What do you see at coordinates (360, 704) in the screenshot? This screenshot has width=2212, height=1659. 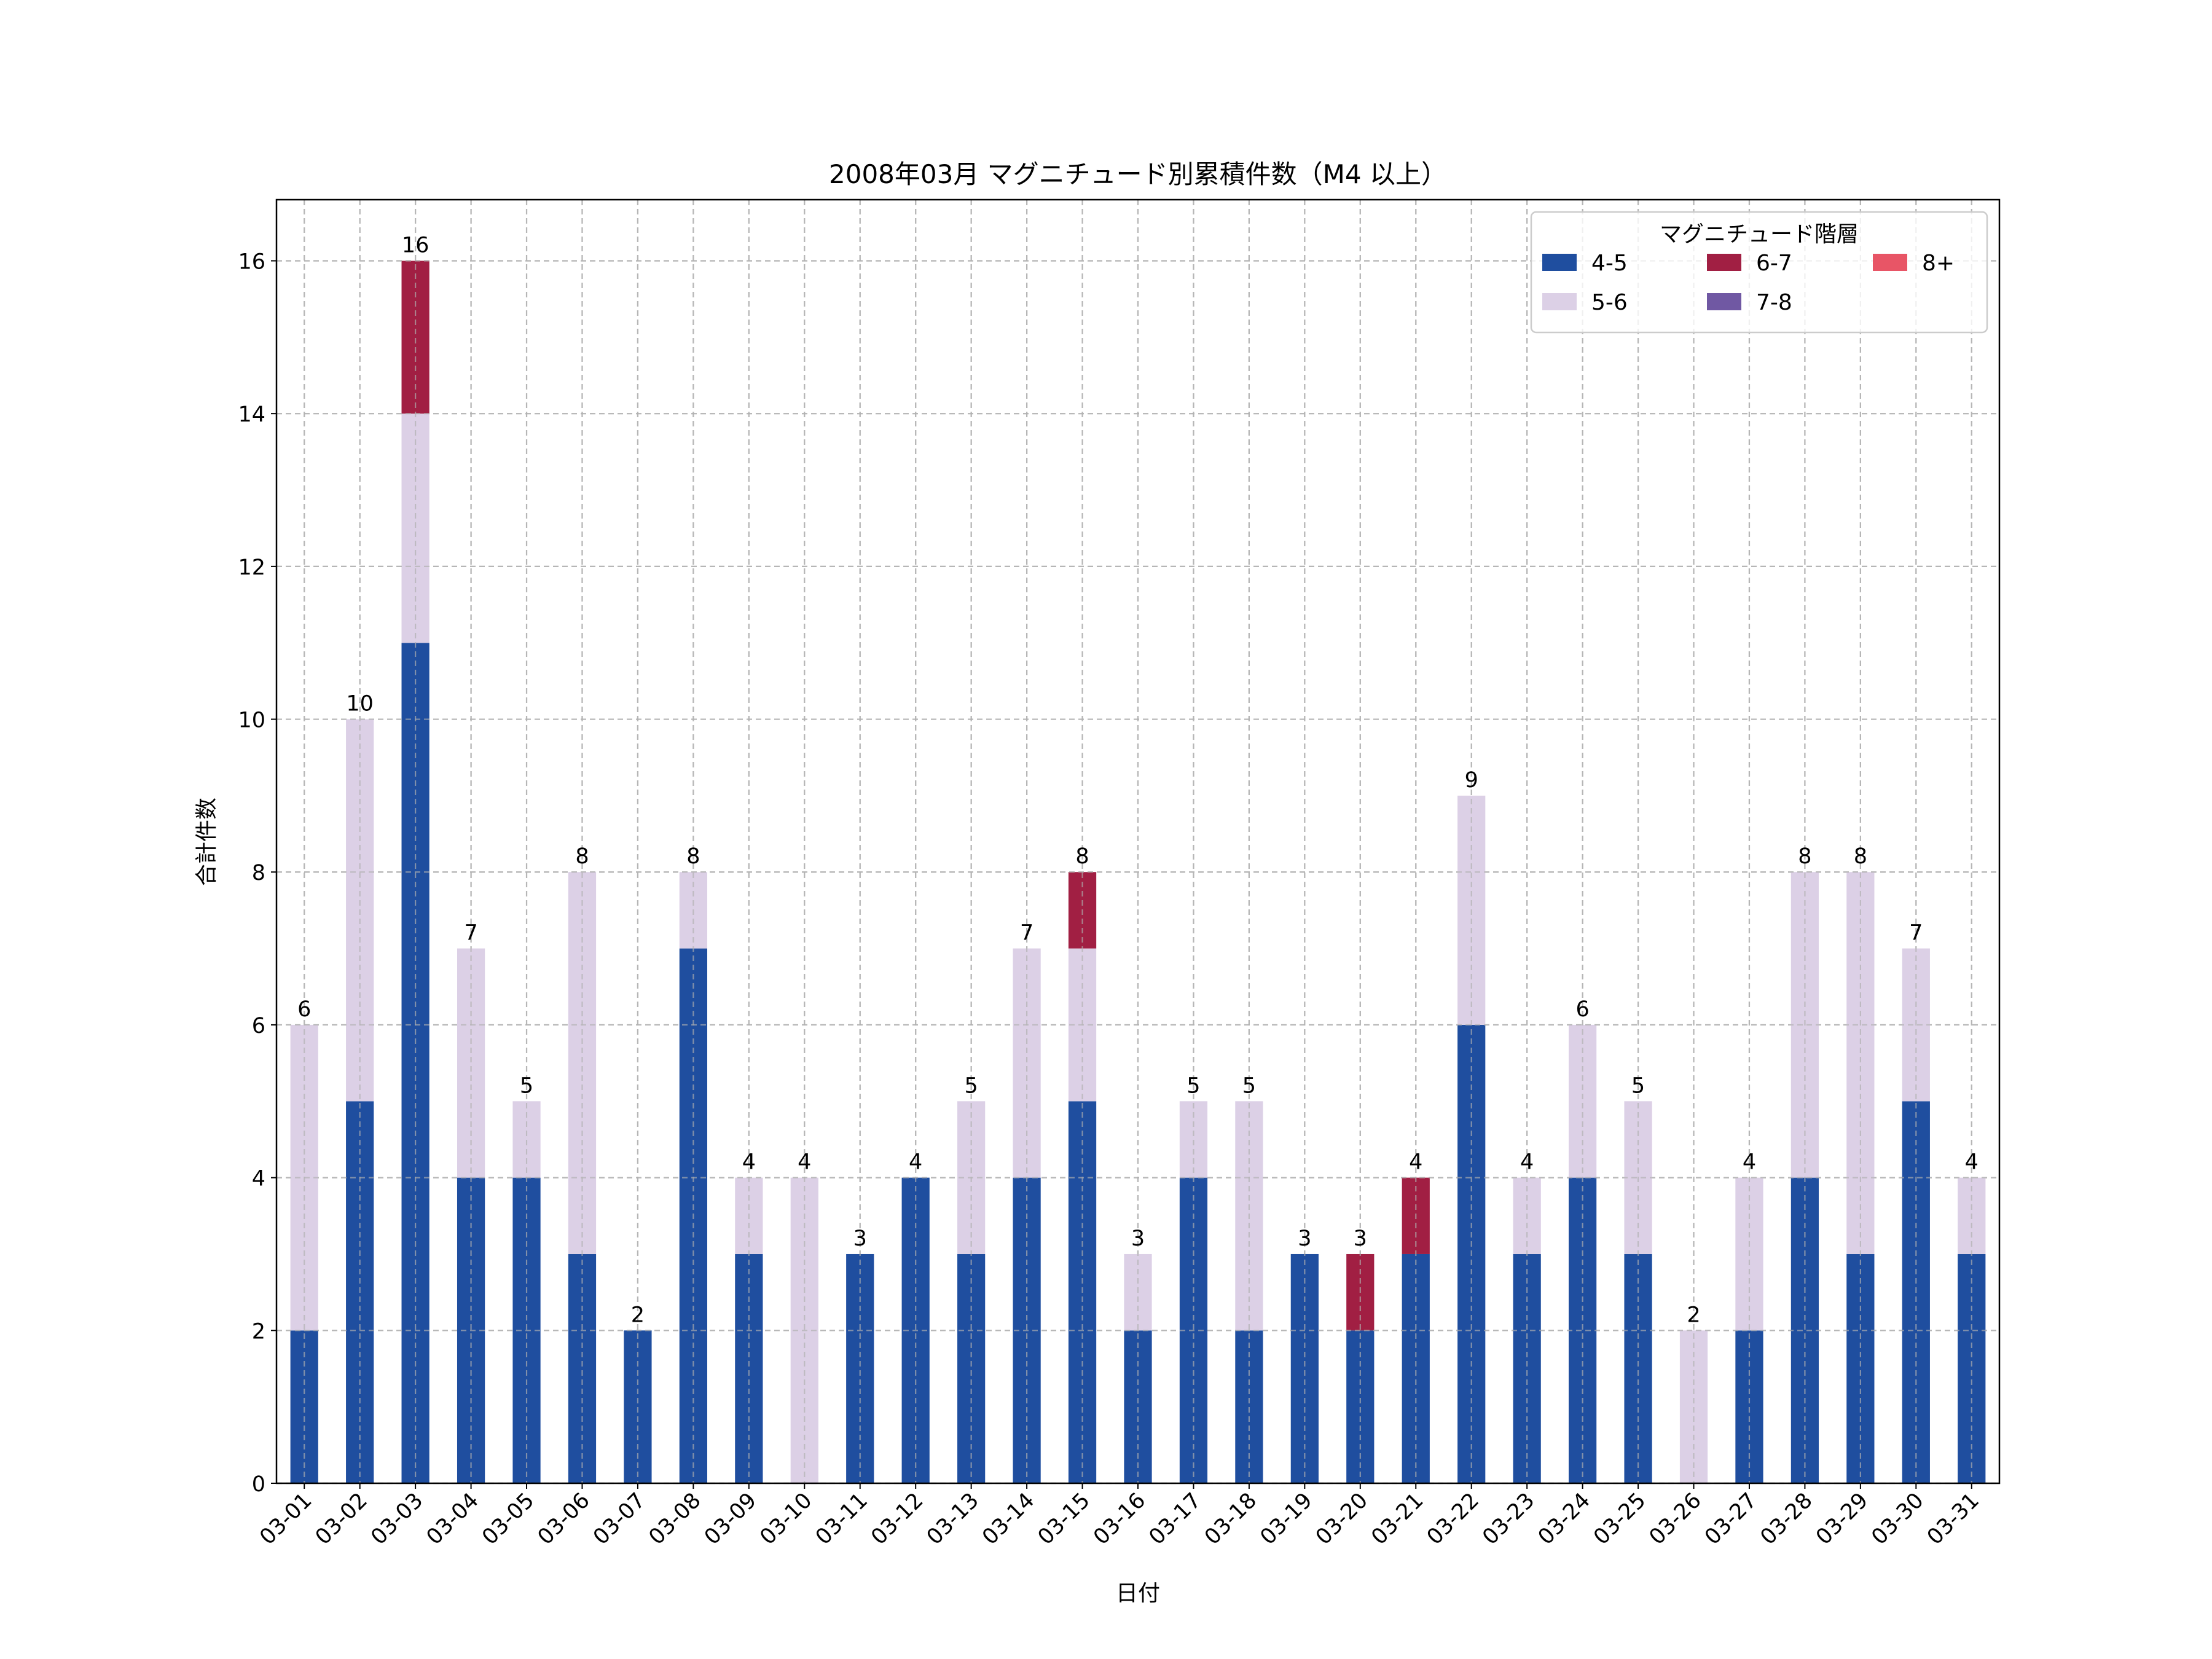 I see `total-label: 10` at bounding box center [360, 704].